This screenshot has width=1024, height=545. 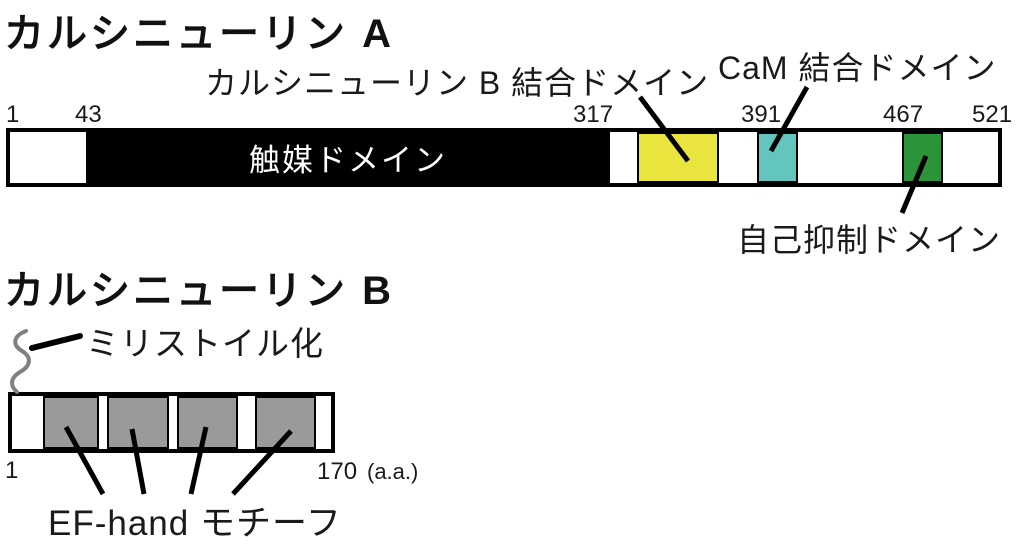 What do you see at coordinates (857, 68) in the screenshot?
I see `cam-binding-domain-label: CaM 結合ドメイン` at bounding box center [857, 68].